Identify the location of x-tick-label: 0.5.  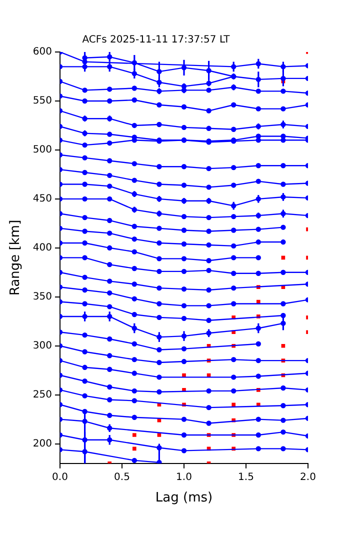
(122, 477).